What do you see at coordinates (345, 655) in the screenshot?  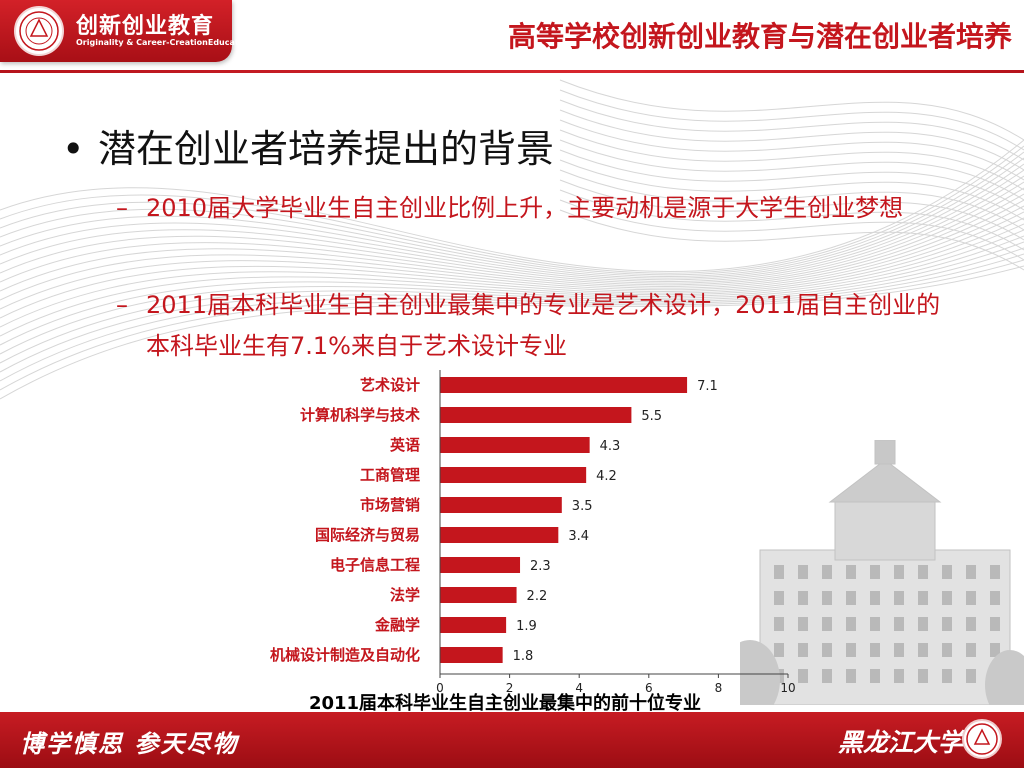 I see `chart-category-label: 机械设计制造及自动化` at bounding box center [345, 655].